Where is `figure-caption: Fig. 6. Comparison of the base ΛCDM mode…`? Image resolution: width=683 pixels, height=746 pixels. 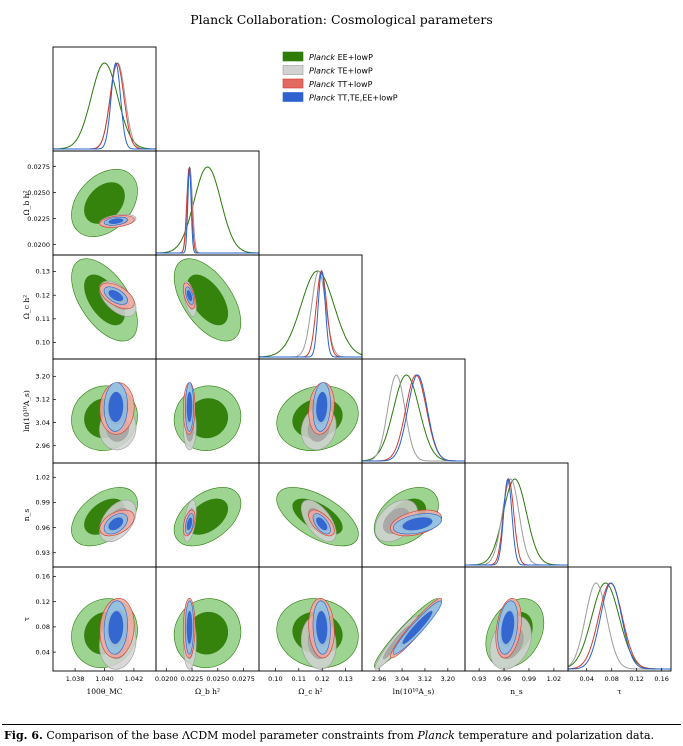
figure-caption: Fig. 6. Comparison of the base ΛCDM mode… is located at coordinates (329, 735).